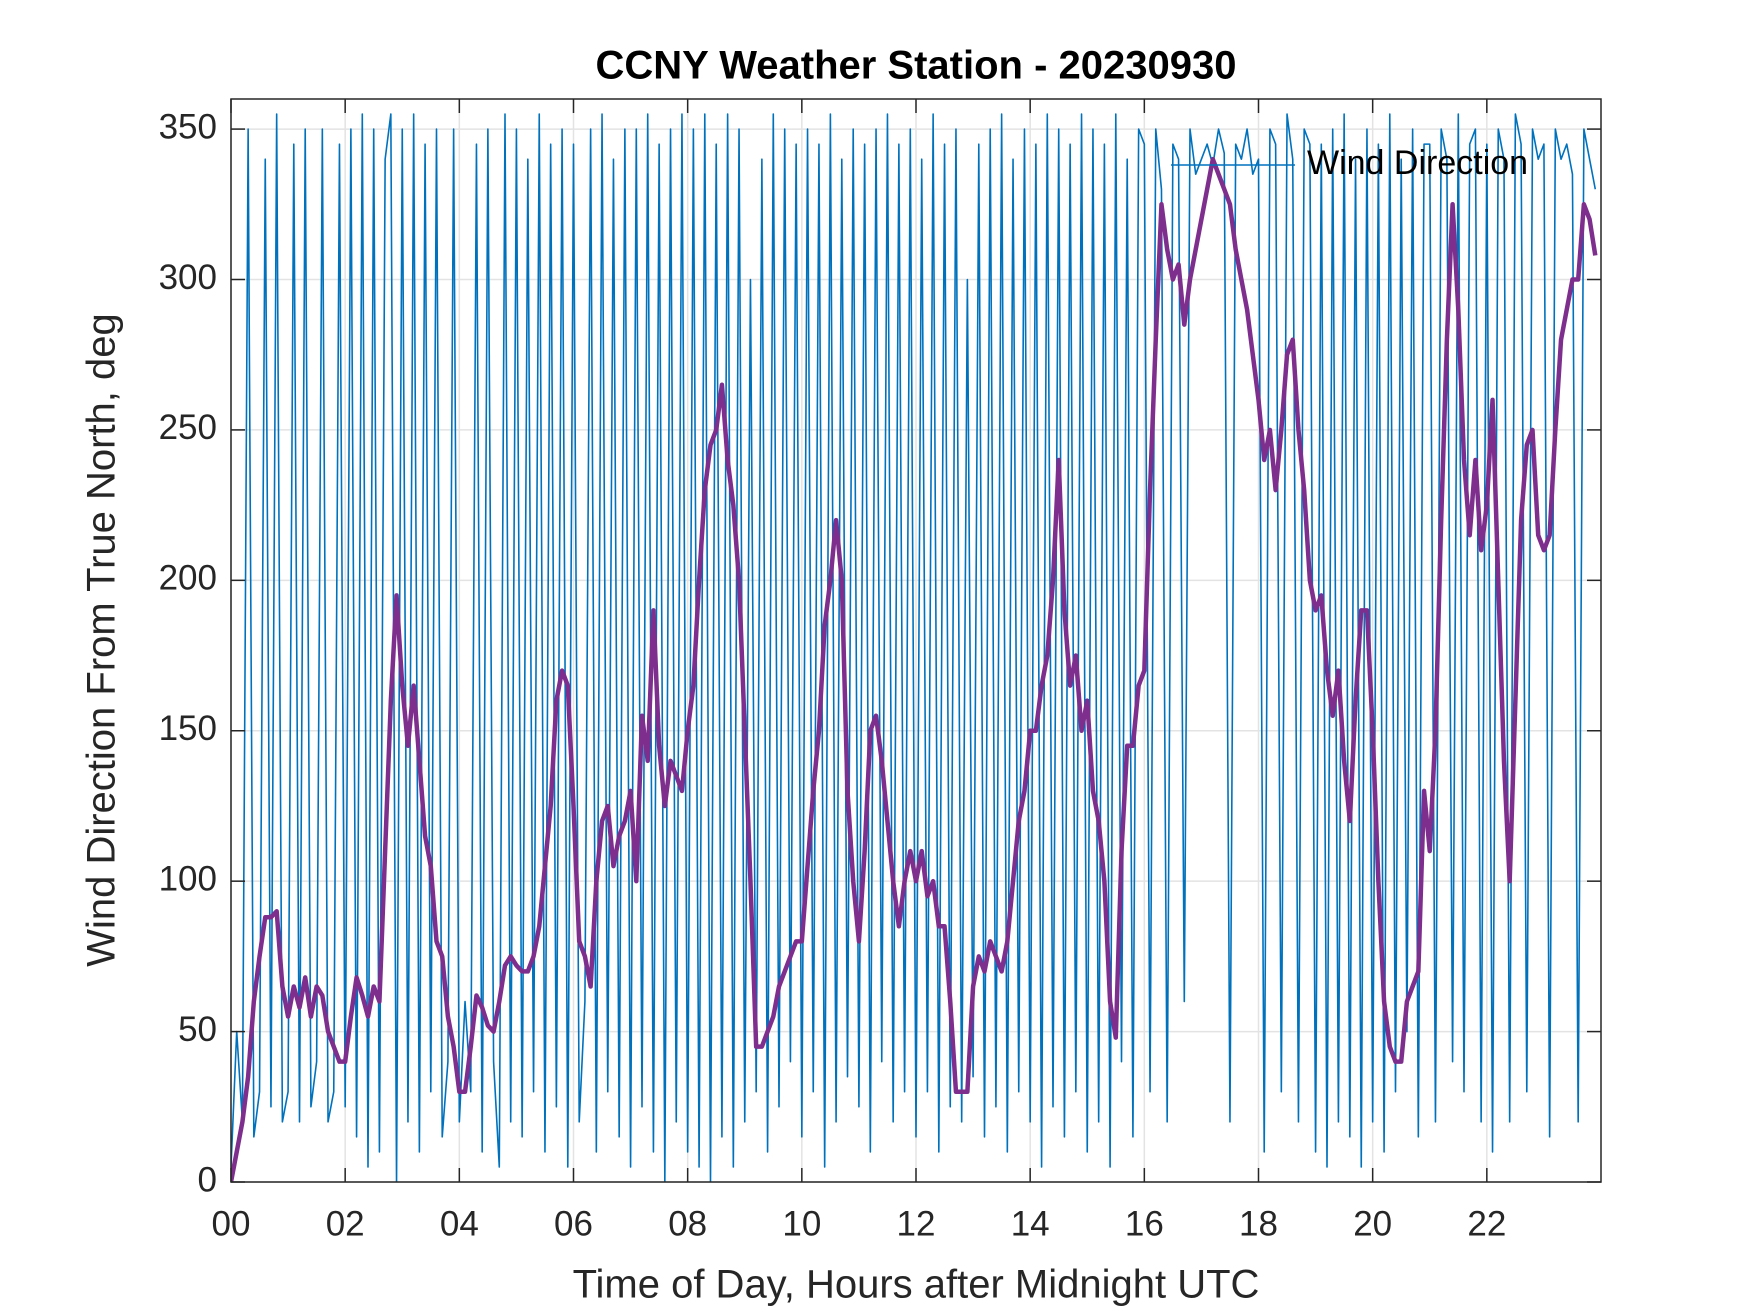 This screenshot has width=1750, height=1313. Describe the element at coordinates (188, 427) in the screenshot. I see `y-tick-label: 250` at that location.